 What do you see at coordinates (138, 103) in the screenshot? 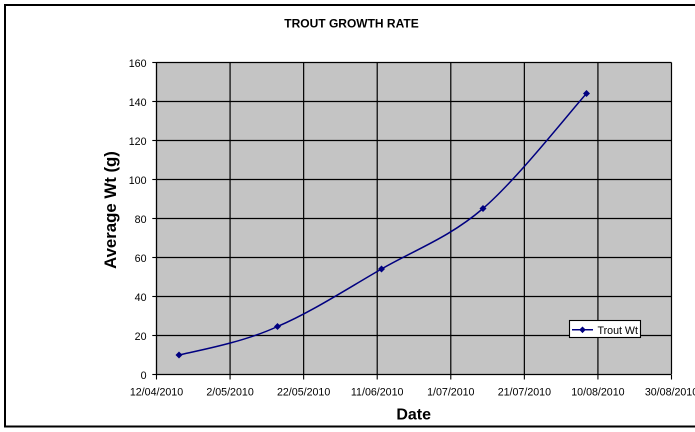
I see `svg-text: 140` at bounding box center [138, 103].